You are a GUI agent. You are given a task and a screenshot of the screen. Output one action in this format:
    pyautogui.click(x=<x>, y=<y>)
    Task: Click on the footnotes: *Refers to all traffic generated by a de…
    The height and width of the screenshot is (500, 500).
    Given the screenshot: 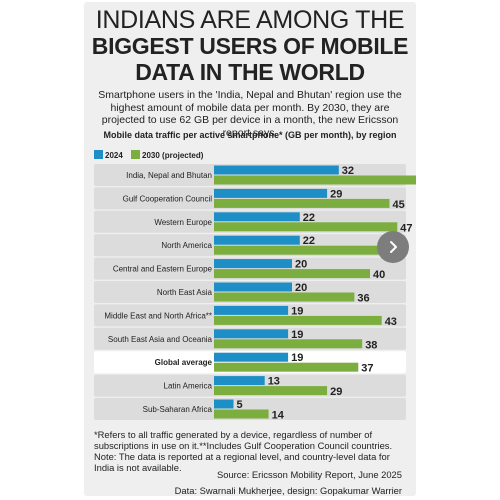 What is the action you would take?
    pyautogui.click(x=243, y=451)
    